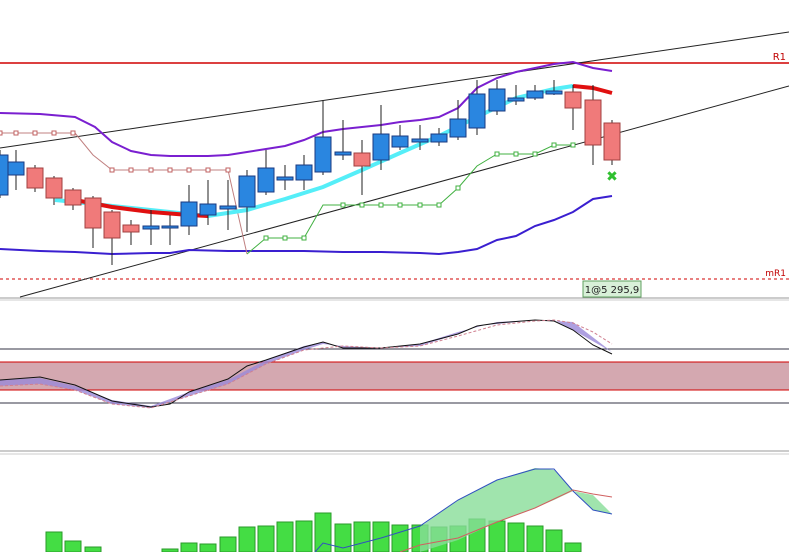  I want to click on histogram-line-red, so click(506, 520).